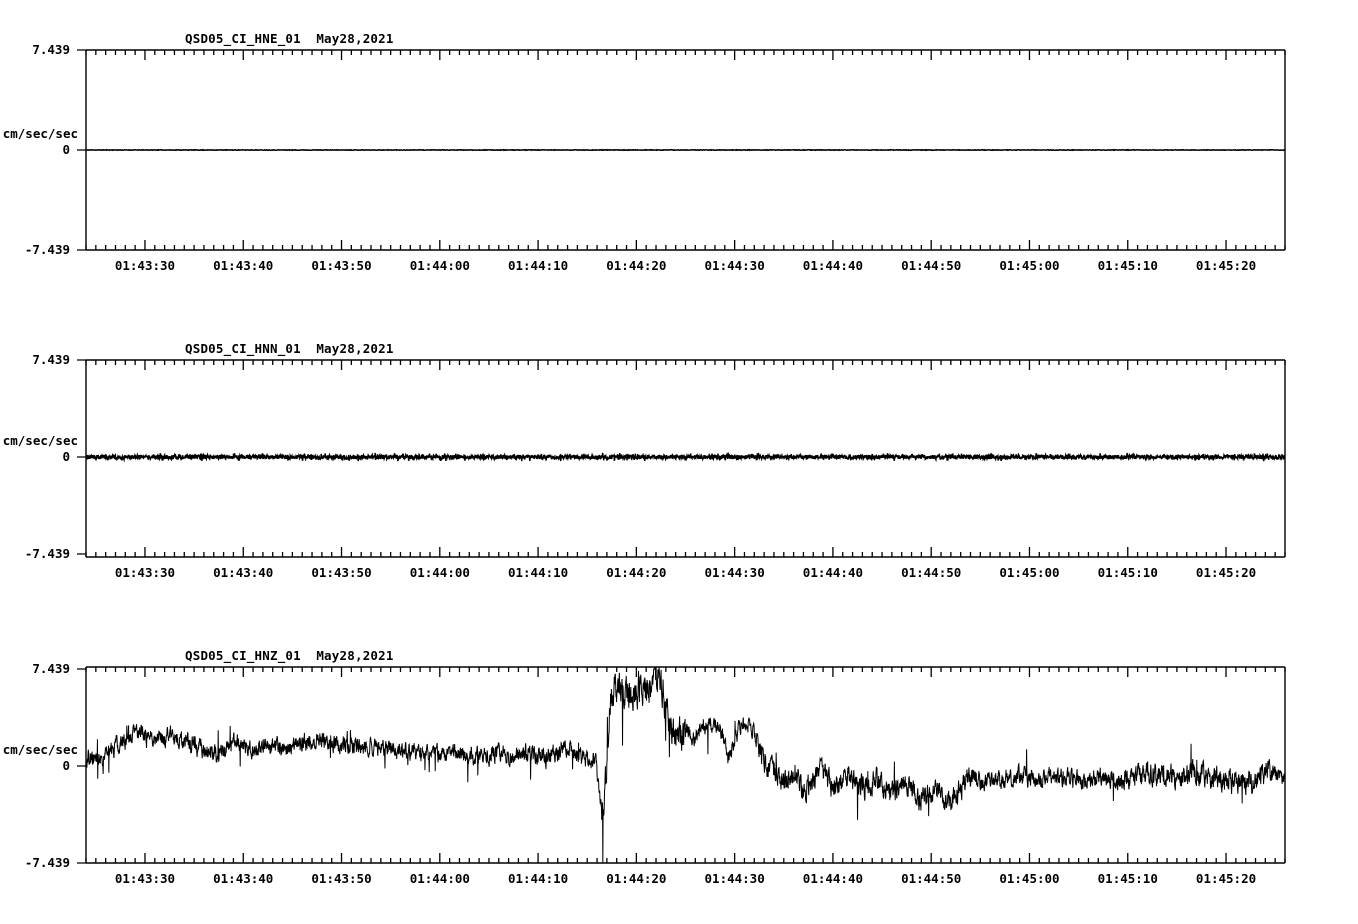  What do you see at coordinates (685, 457) in the screenshot?
I see `waveform-trace-hnn` at bounding box center [685, 457].